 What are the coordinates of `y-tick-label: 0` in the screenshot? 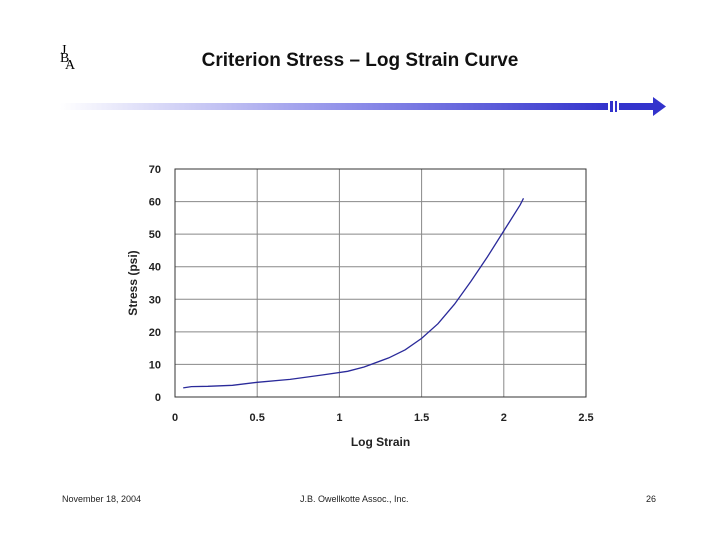 It's located at (158, 398).